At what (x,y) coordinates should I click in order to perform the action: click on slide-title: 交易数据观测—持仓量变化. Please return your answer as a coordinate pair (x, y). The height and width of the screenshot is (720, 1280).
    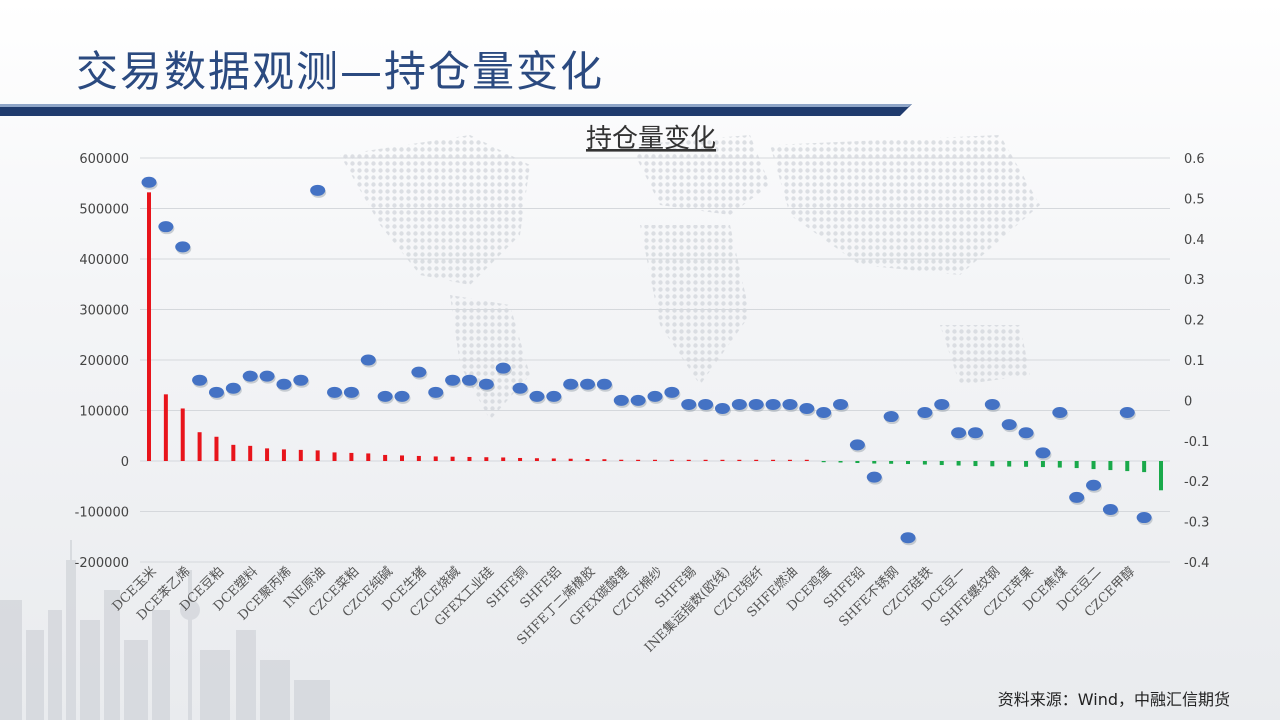
    Looking at the image, I should click on (340, 71).